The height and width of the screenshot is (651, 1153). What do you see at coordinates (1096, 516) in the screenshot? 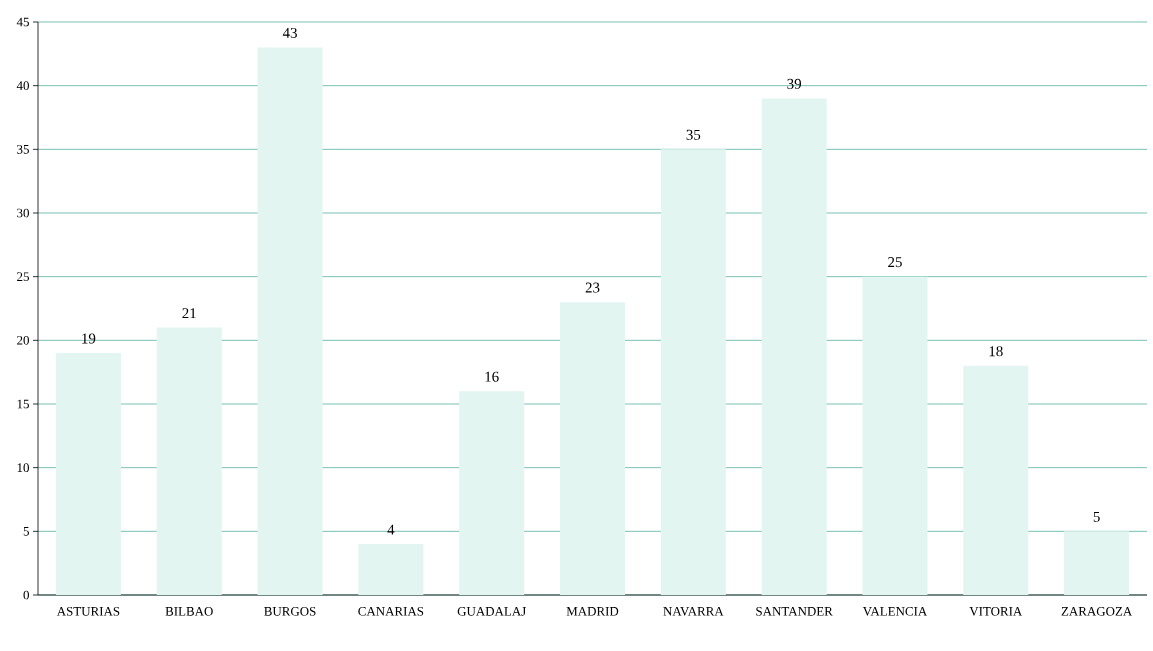
I see `data-label: 5` at bounding box center [1096, 516].